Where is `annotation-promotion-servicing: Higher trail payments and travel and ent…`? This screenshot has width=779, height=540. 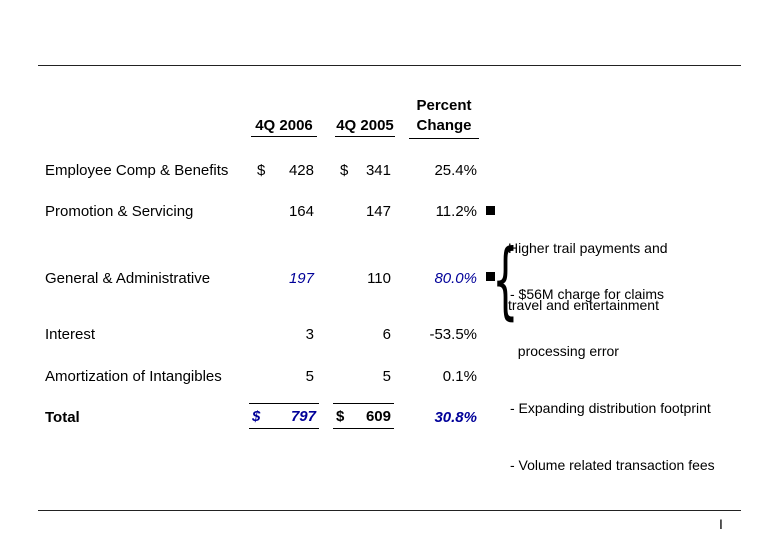
annotation-promotion-servicing: Higher trail payments and travel and ent… is located at coordinates (588, 277).